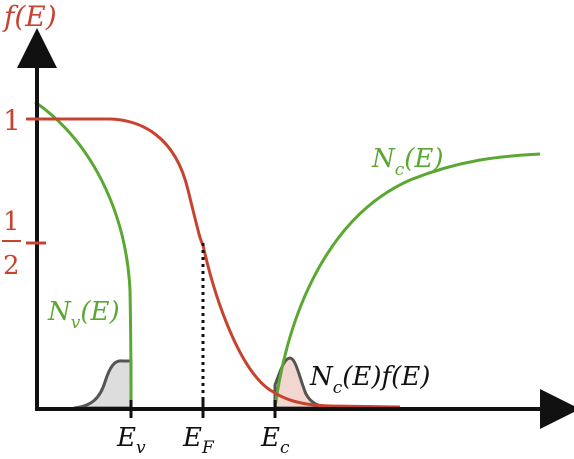 This screenshot has width=574, height=459. What do you see at coordinates (103, 384) in the screenshot?
I see `valence-hole-distribution` at bounding box center [103, 384].